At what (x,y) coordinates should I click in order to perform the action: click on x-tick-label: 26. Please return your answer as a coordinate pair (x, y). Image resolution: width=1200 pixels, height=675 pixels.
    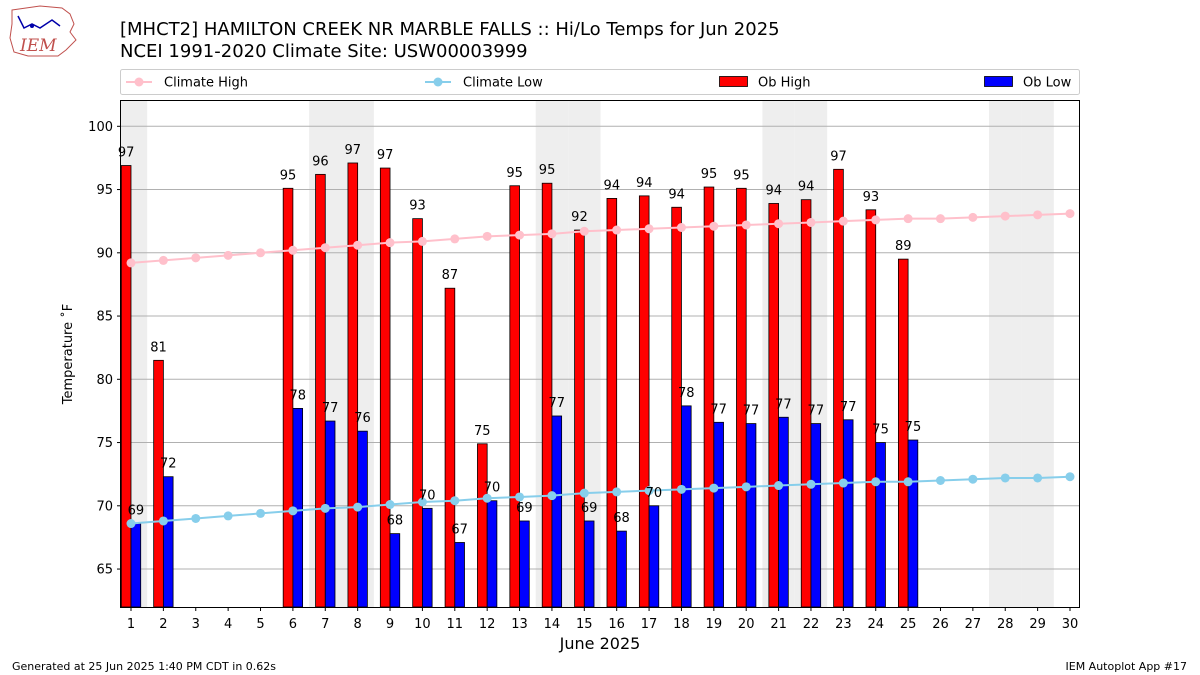
    Looking at the image, I should click on (940, 624).